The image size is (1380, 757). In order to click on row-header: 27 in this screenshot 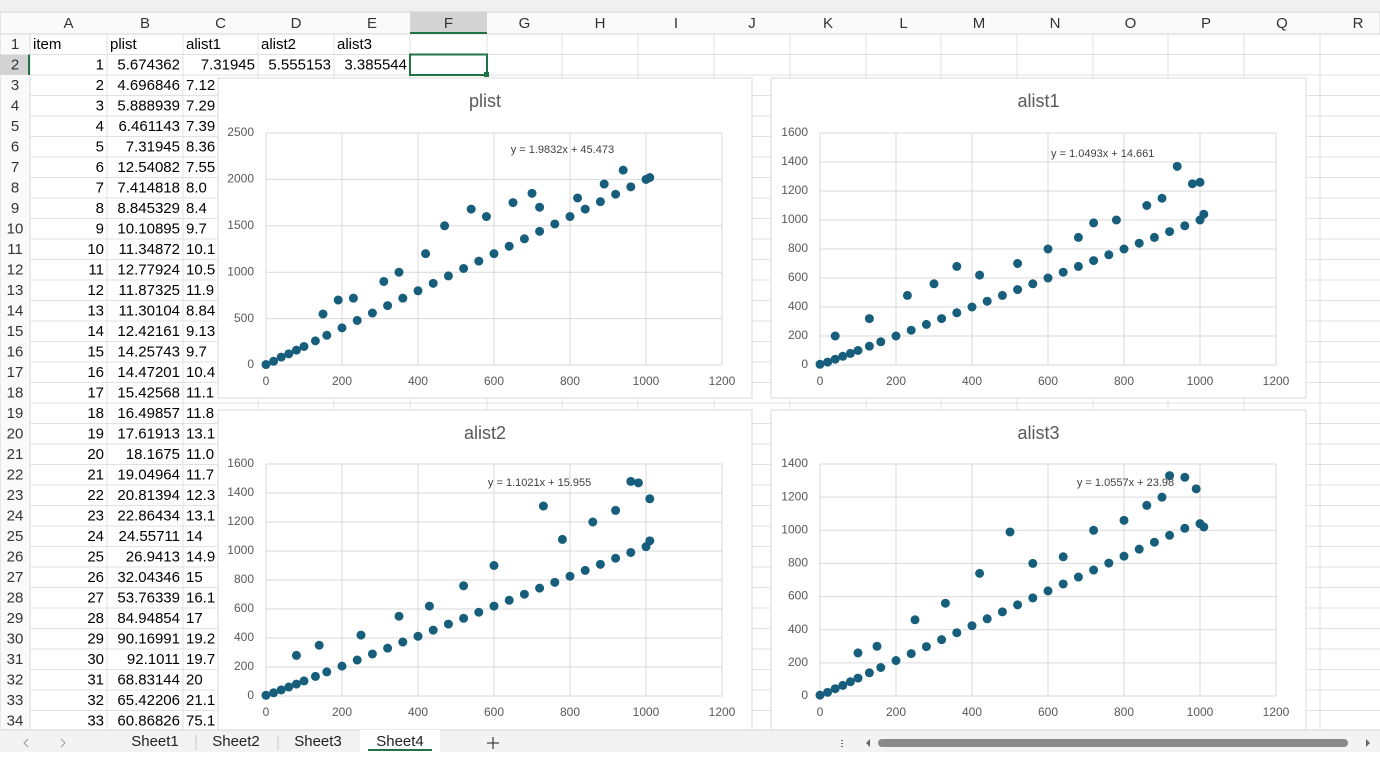, I will do `click(15, 577)`.